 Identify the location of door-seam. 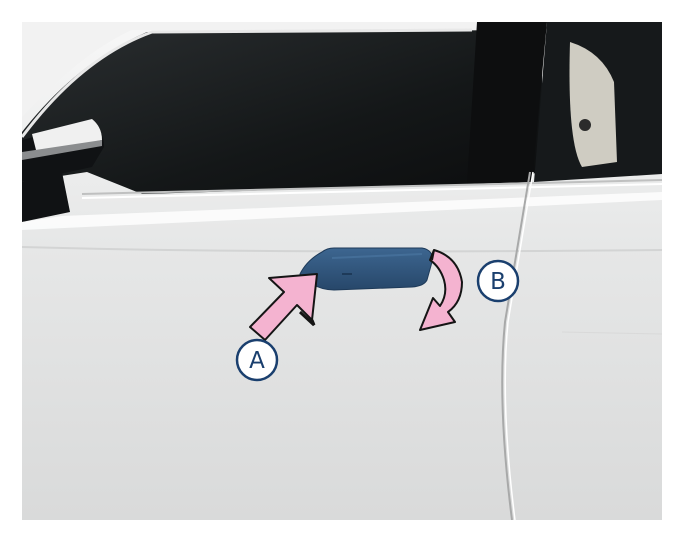
(516, 345).